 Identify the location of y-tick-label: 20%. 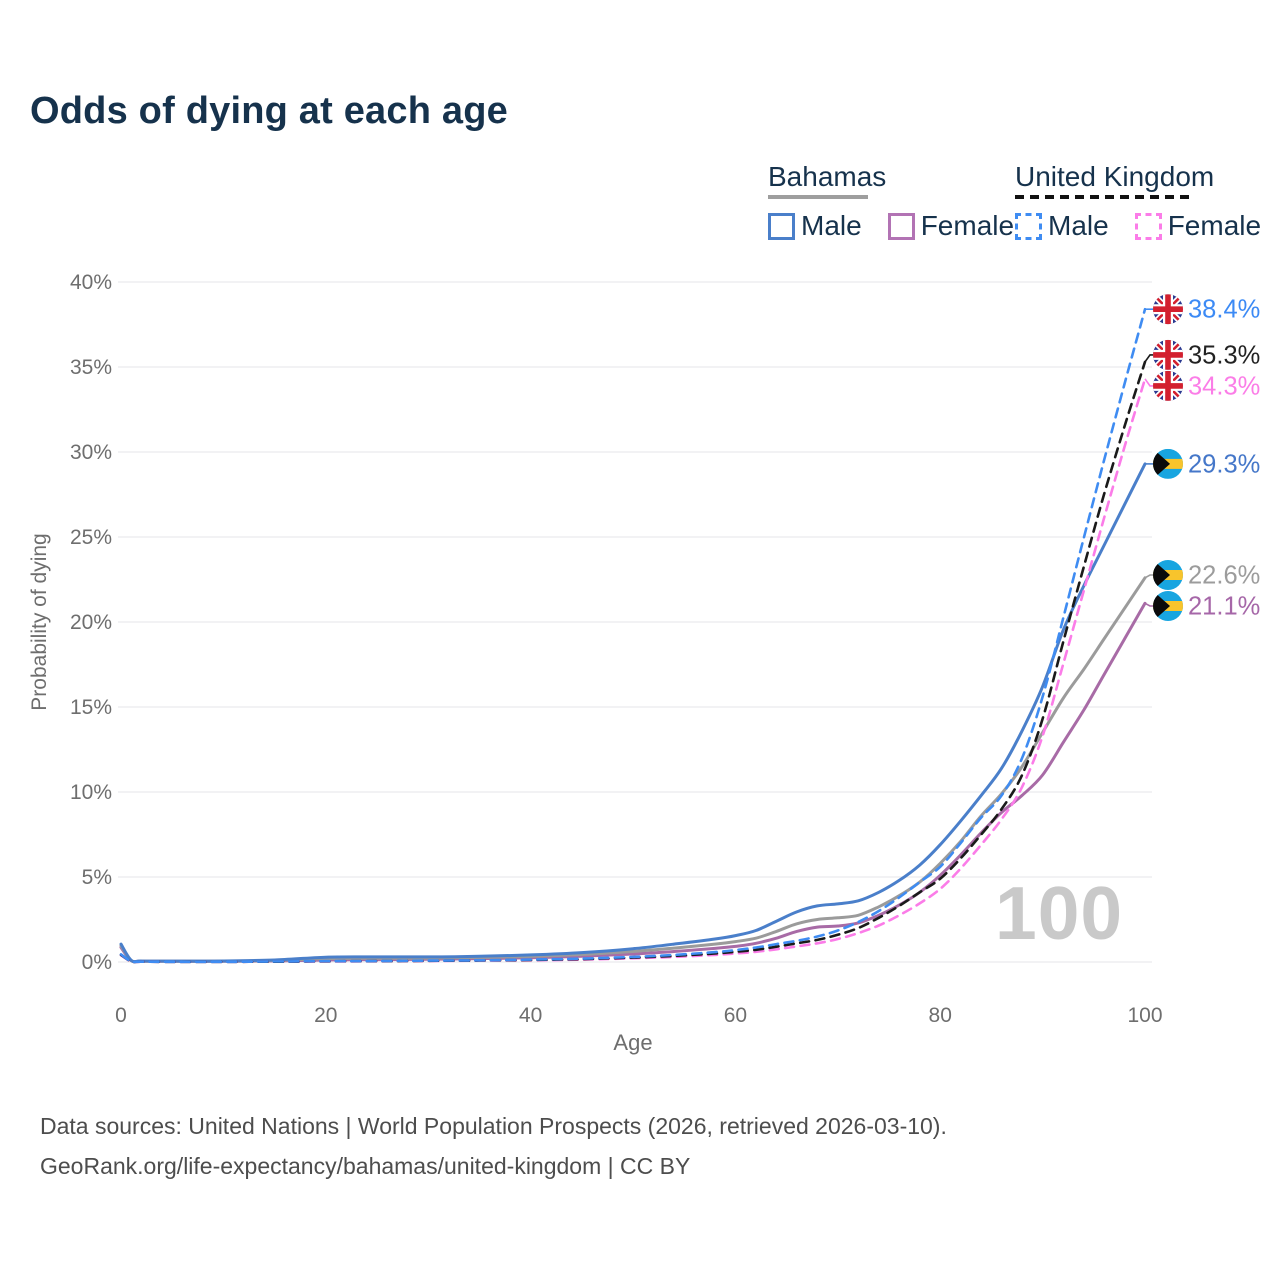
(91, 622).